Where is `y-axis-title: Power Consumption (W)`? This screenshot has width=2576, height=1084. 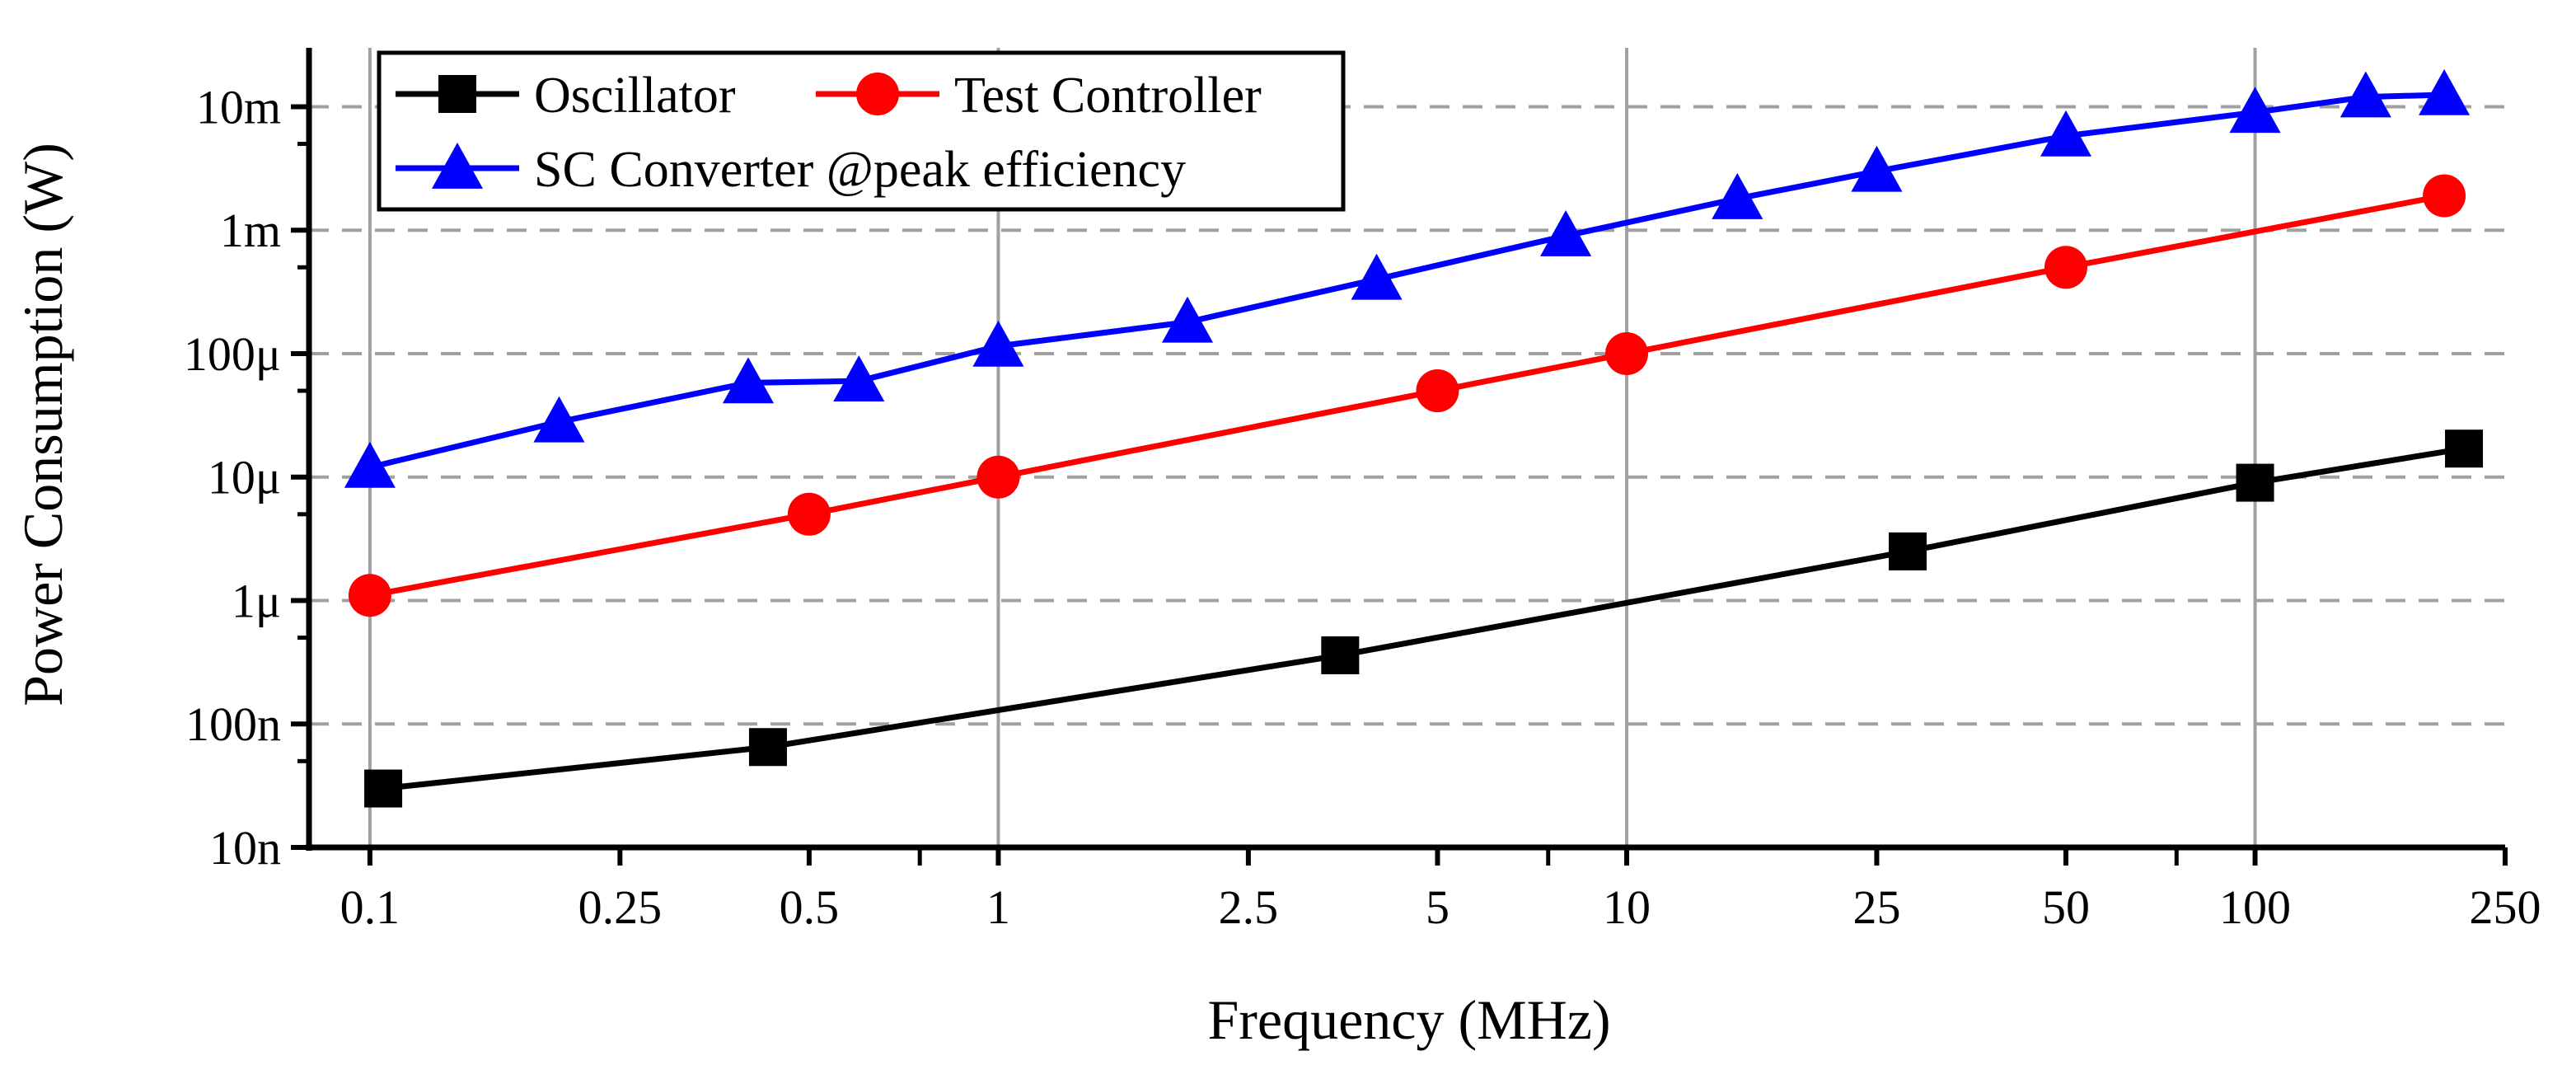
y-axis-title: Power Consumption (W) is located at coordinates (43, 425).